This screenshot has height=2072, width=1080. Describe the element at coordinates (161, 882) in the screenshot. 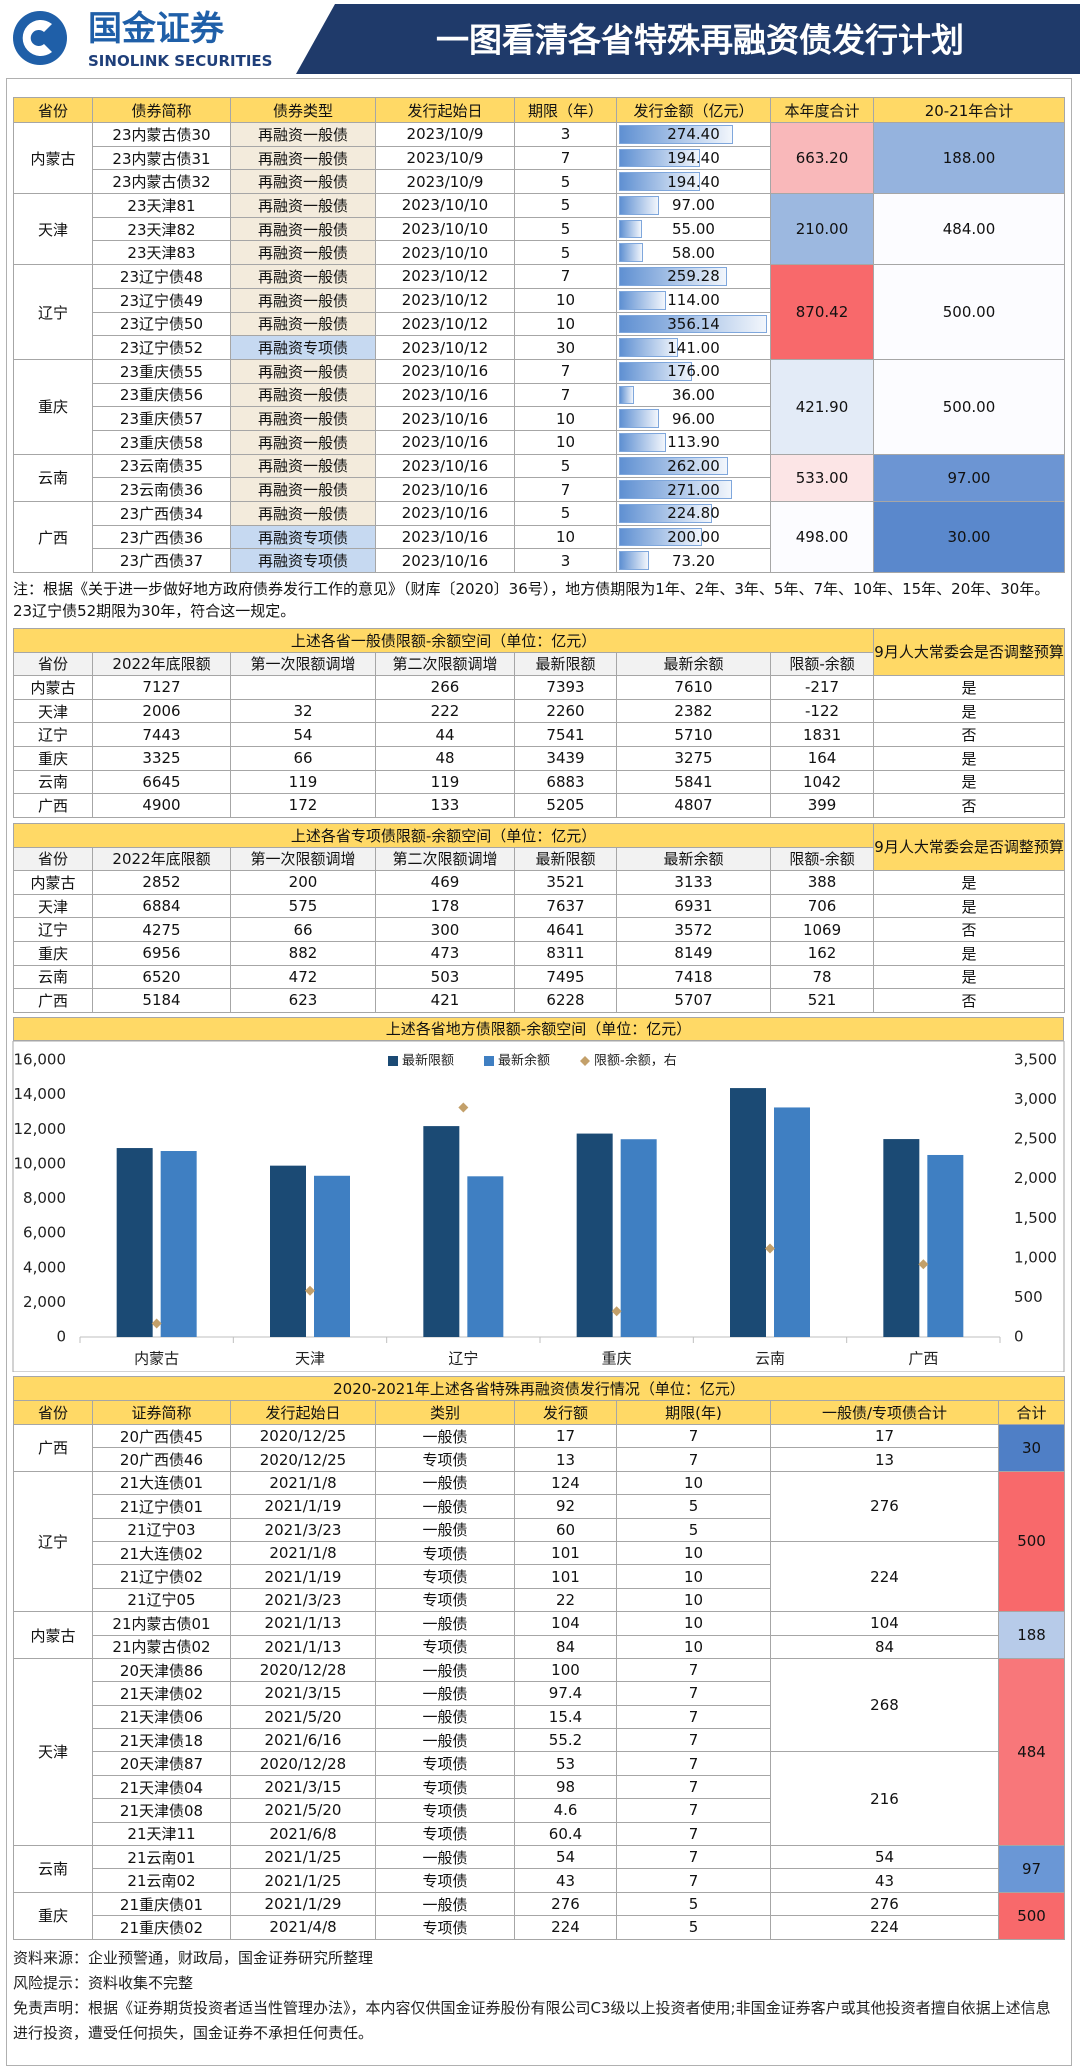

I see `cell: 2852` at that location.